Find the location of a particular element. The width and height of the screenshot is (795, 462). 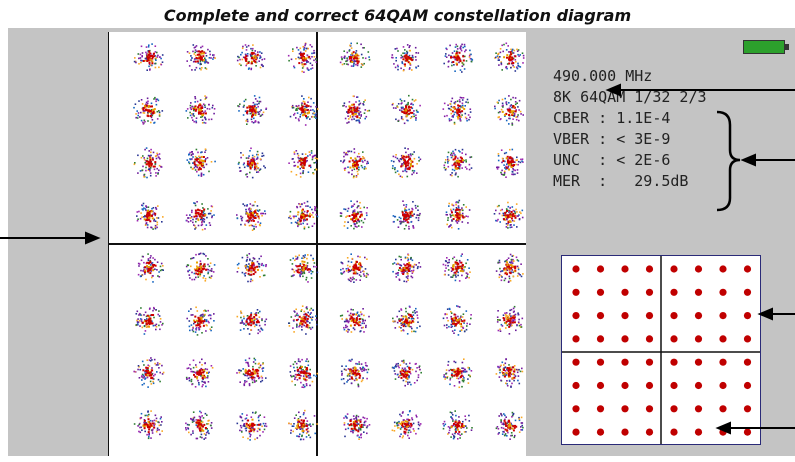

vber-readout: VBER : < 3E-9 is located at coordinates (612, 139).